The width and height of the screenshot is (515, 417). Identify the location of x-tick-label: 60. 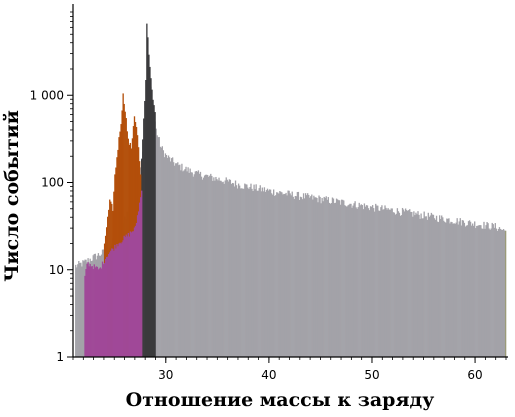
(474, 375).